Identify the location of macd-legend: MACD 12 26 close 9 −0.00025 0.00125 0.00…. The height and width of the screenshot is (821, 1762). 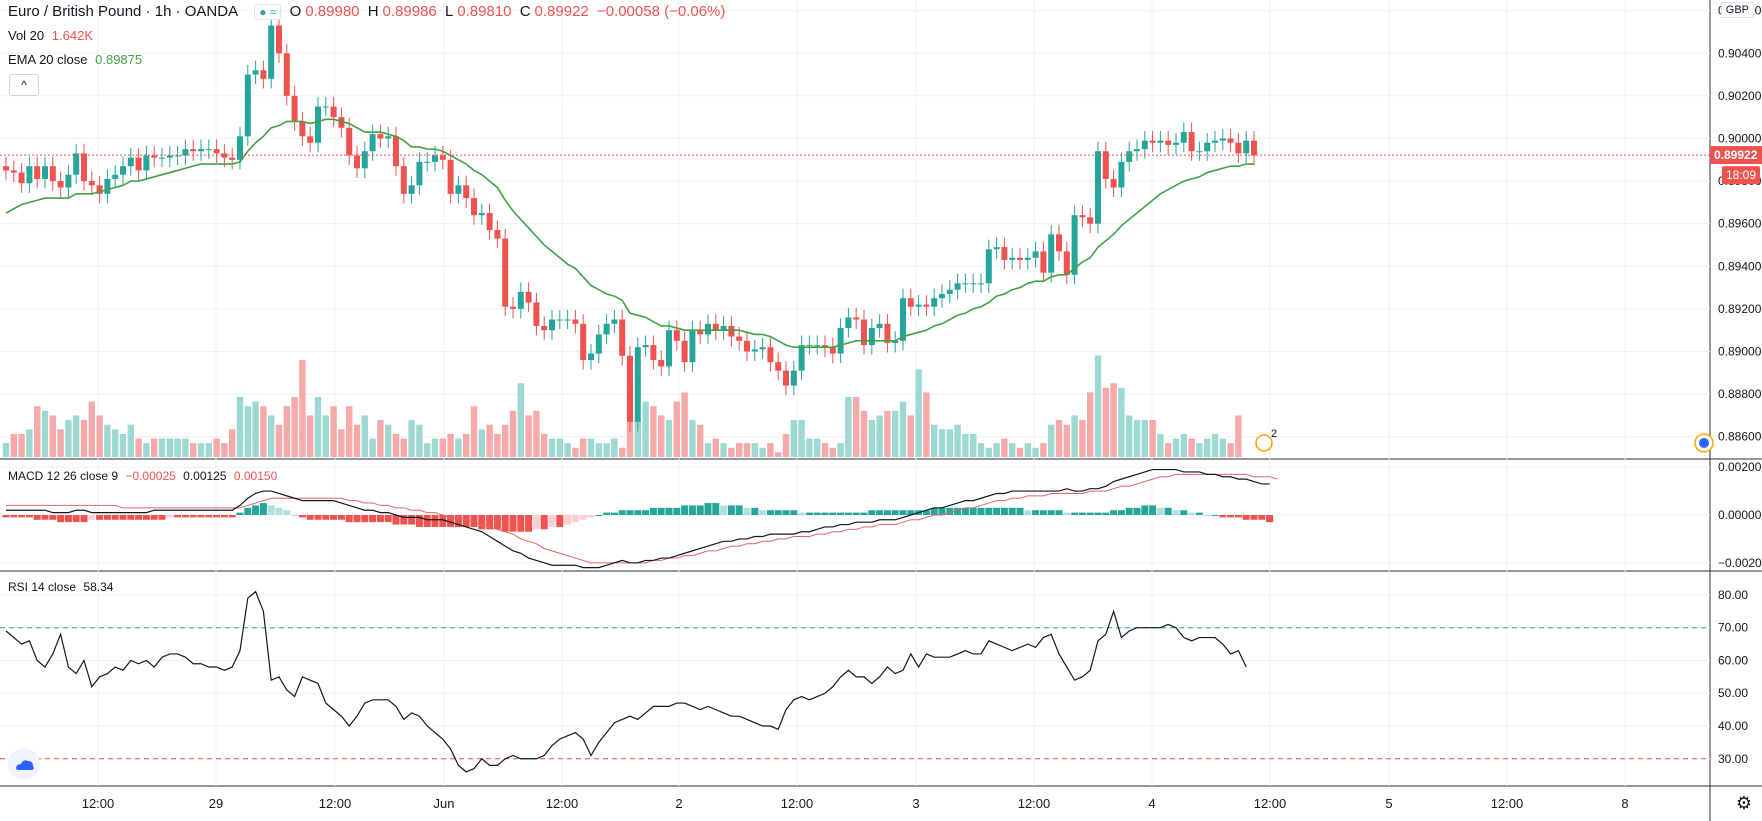
(144, 476).